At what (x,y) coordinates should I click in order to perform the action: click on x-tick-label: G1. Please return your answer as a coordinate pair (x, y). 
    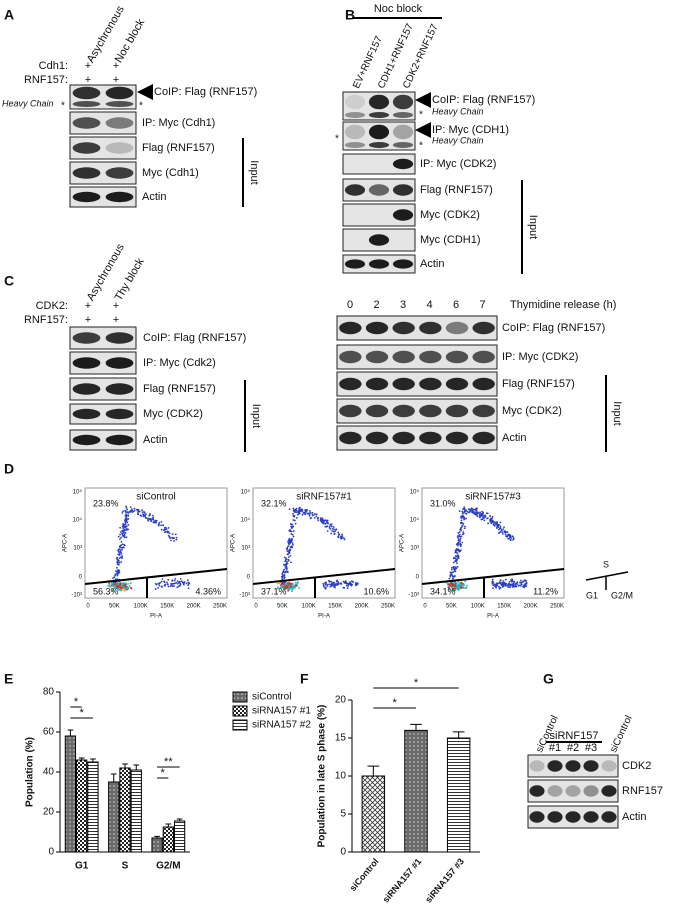
    Looking at the image, I should click on (82, 866).